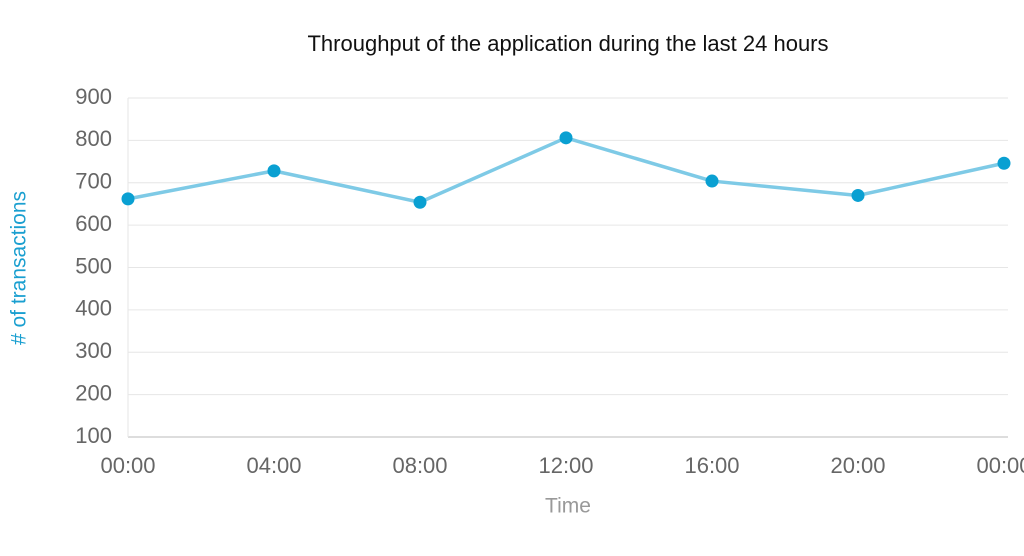  Describe the element at coordinates (566, 170) in the screenshot. I see `line` at that location.